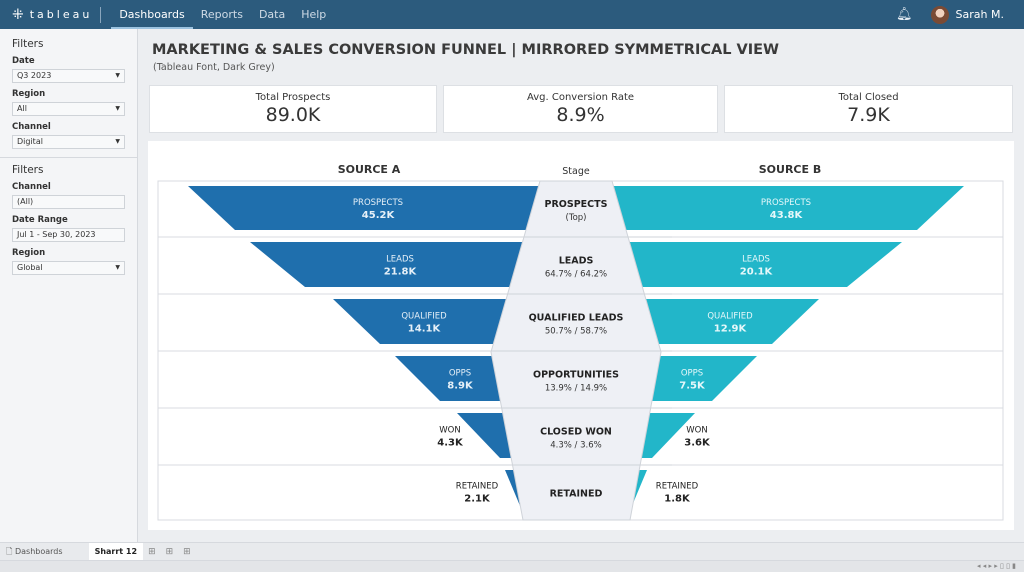  What do you see at coordinates (939, 14) in the screenshot?
I see `avatar` at bounding box center [939, 14].